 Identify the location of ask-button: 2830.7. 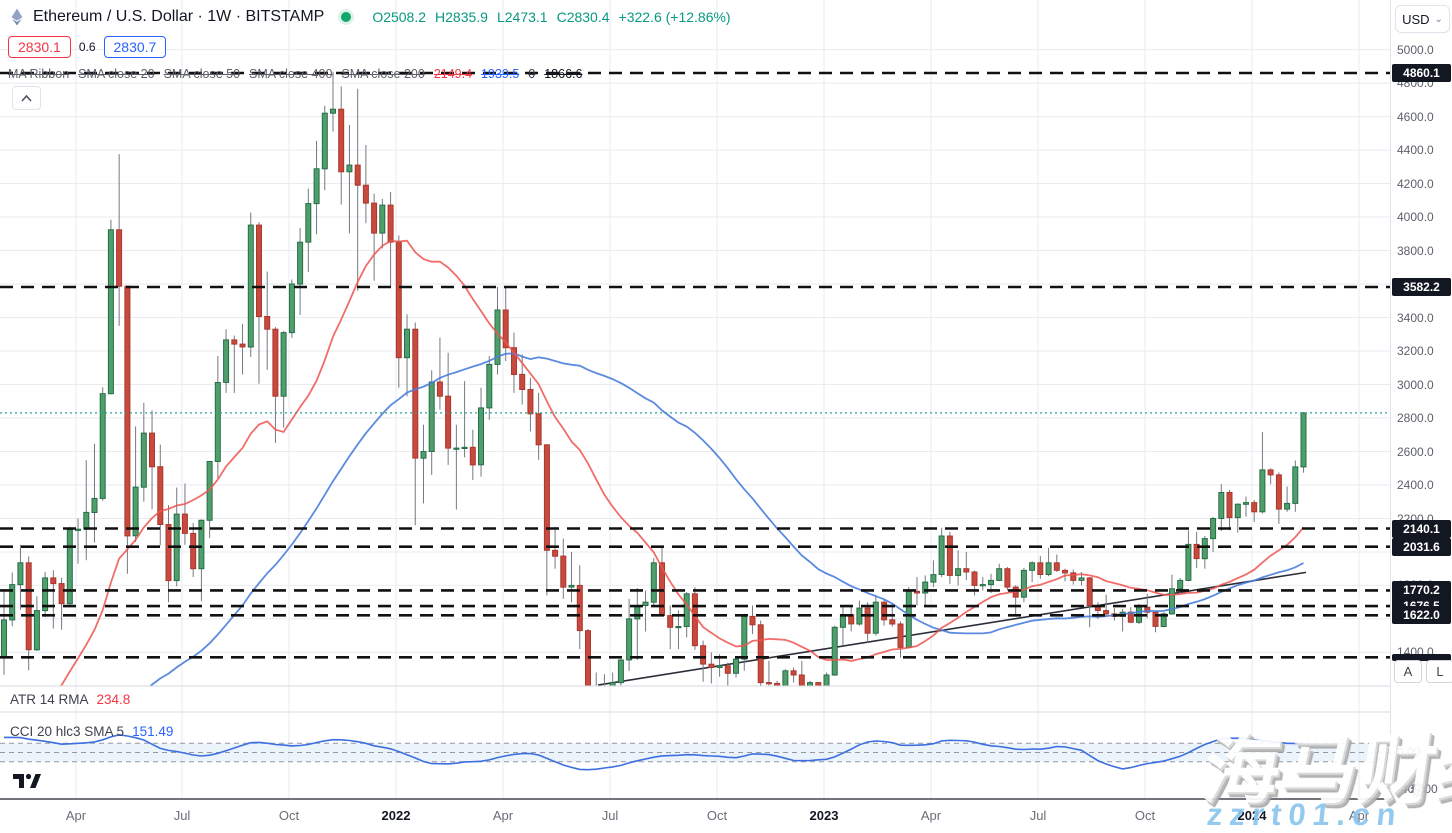
(135, 47).